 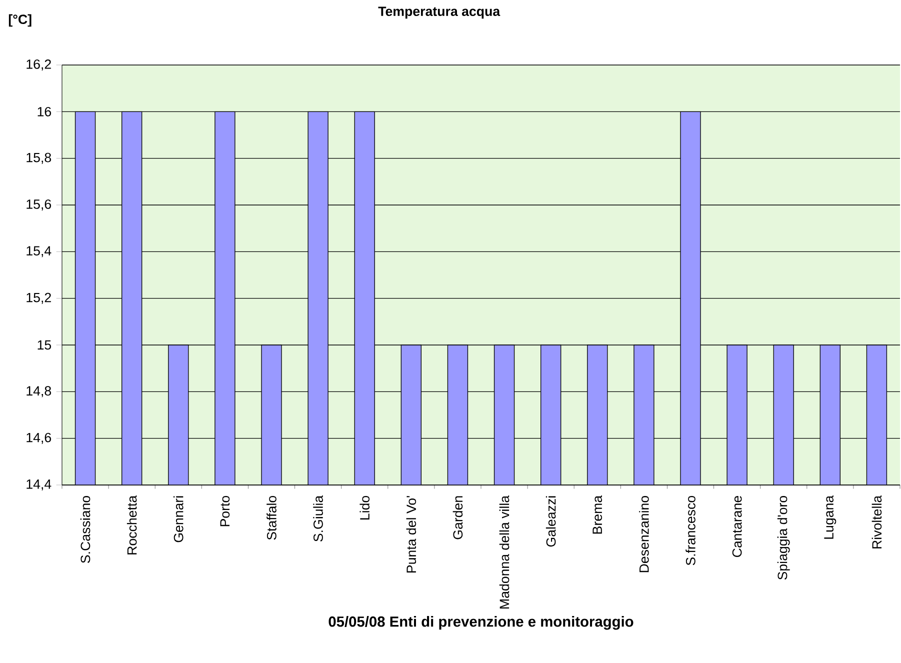 I want to click on x-tick-label: Rivoltella, so click(x=877, y=521).